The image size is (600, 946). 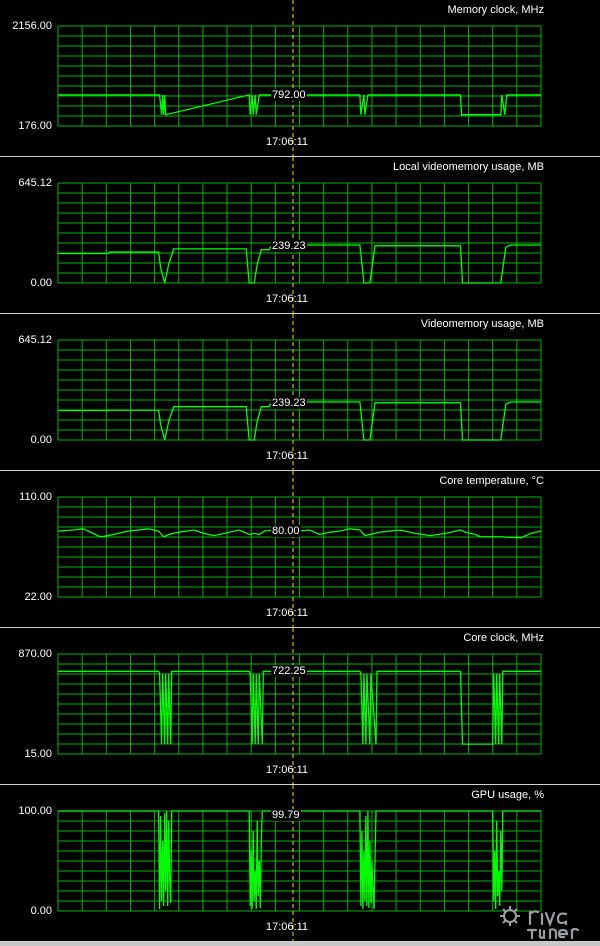 I want to click on cursor-value-label: 722.25, so click(x=289, y=671).